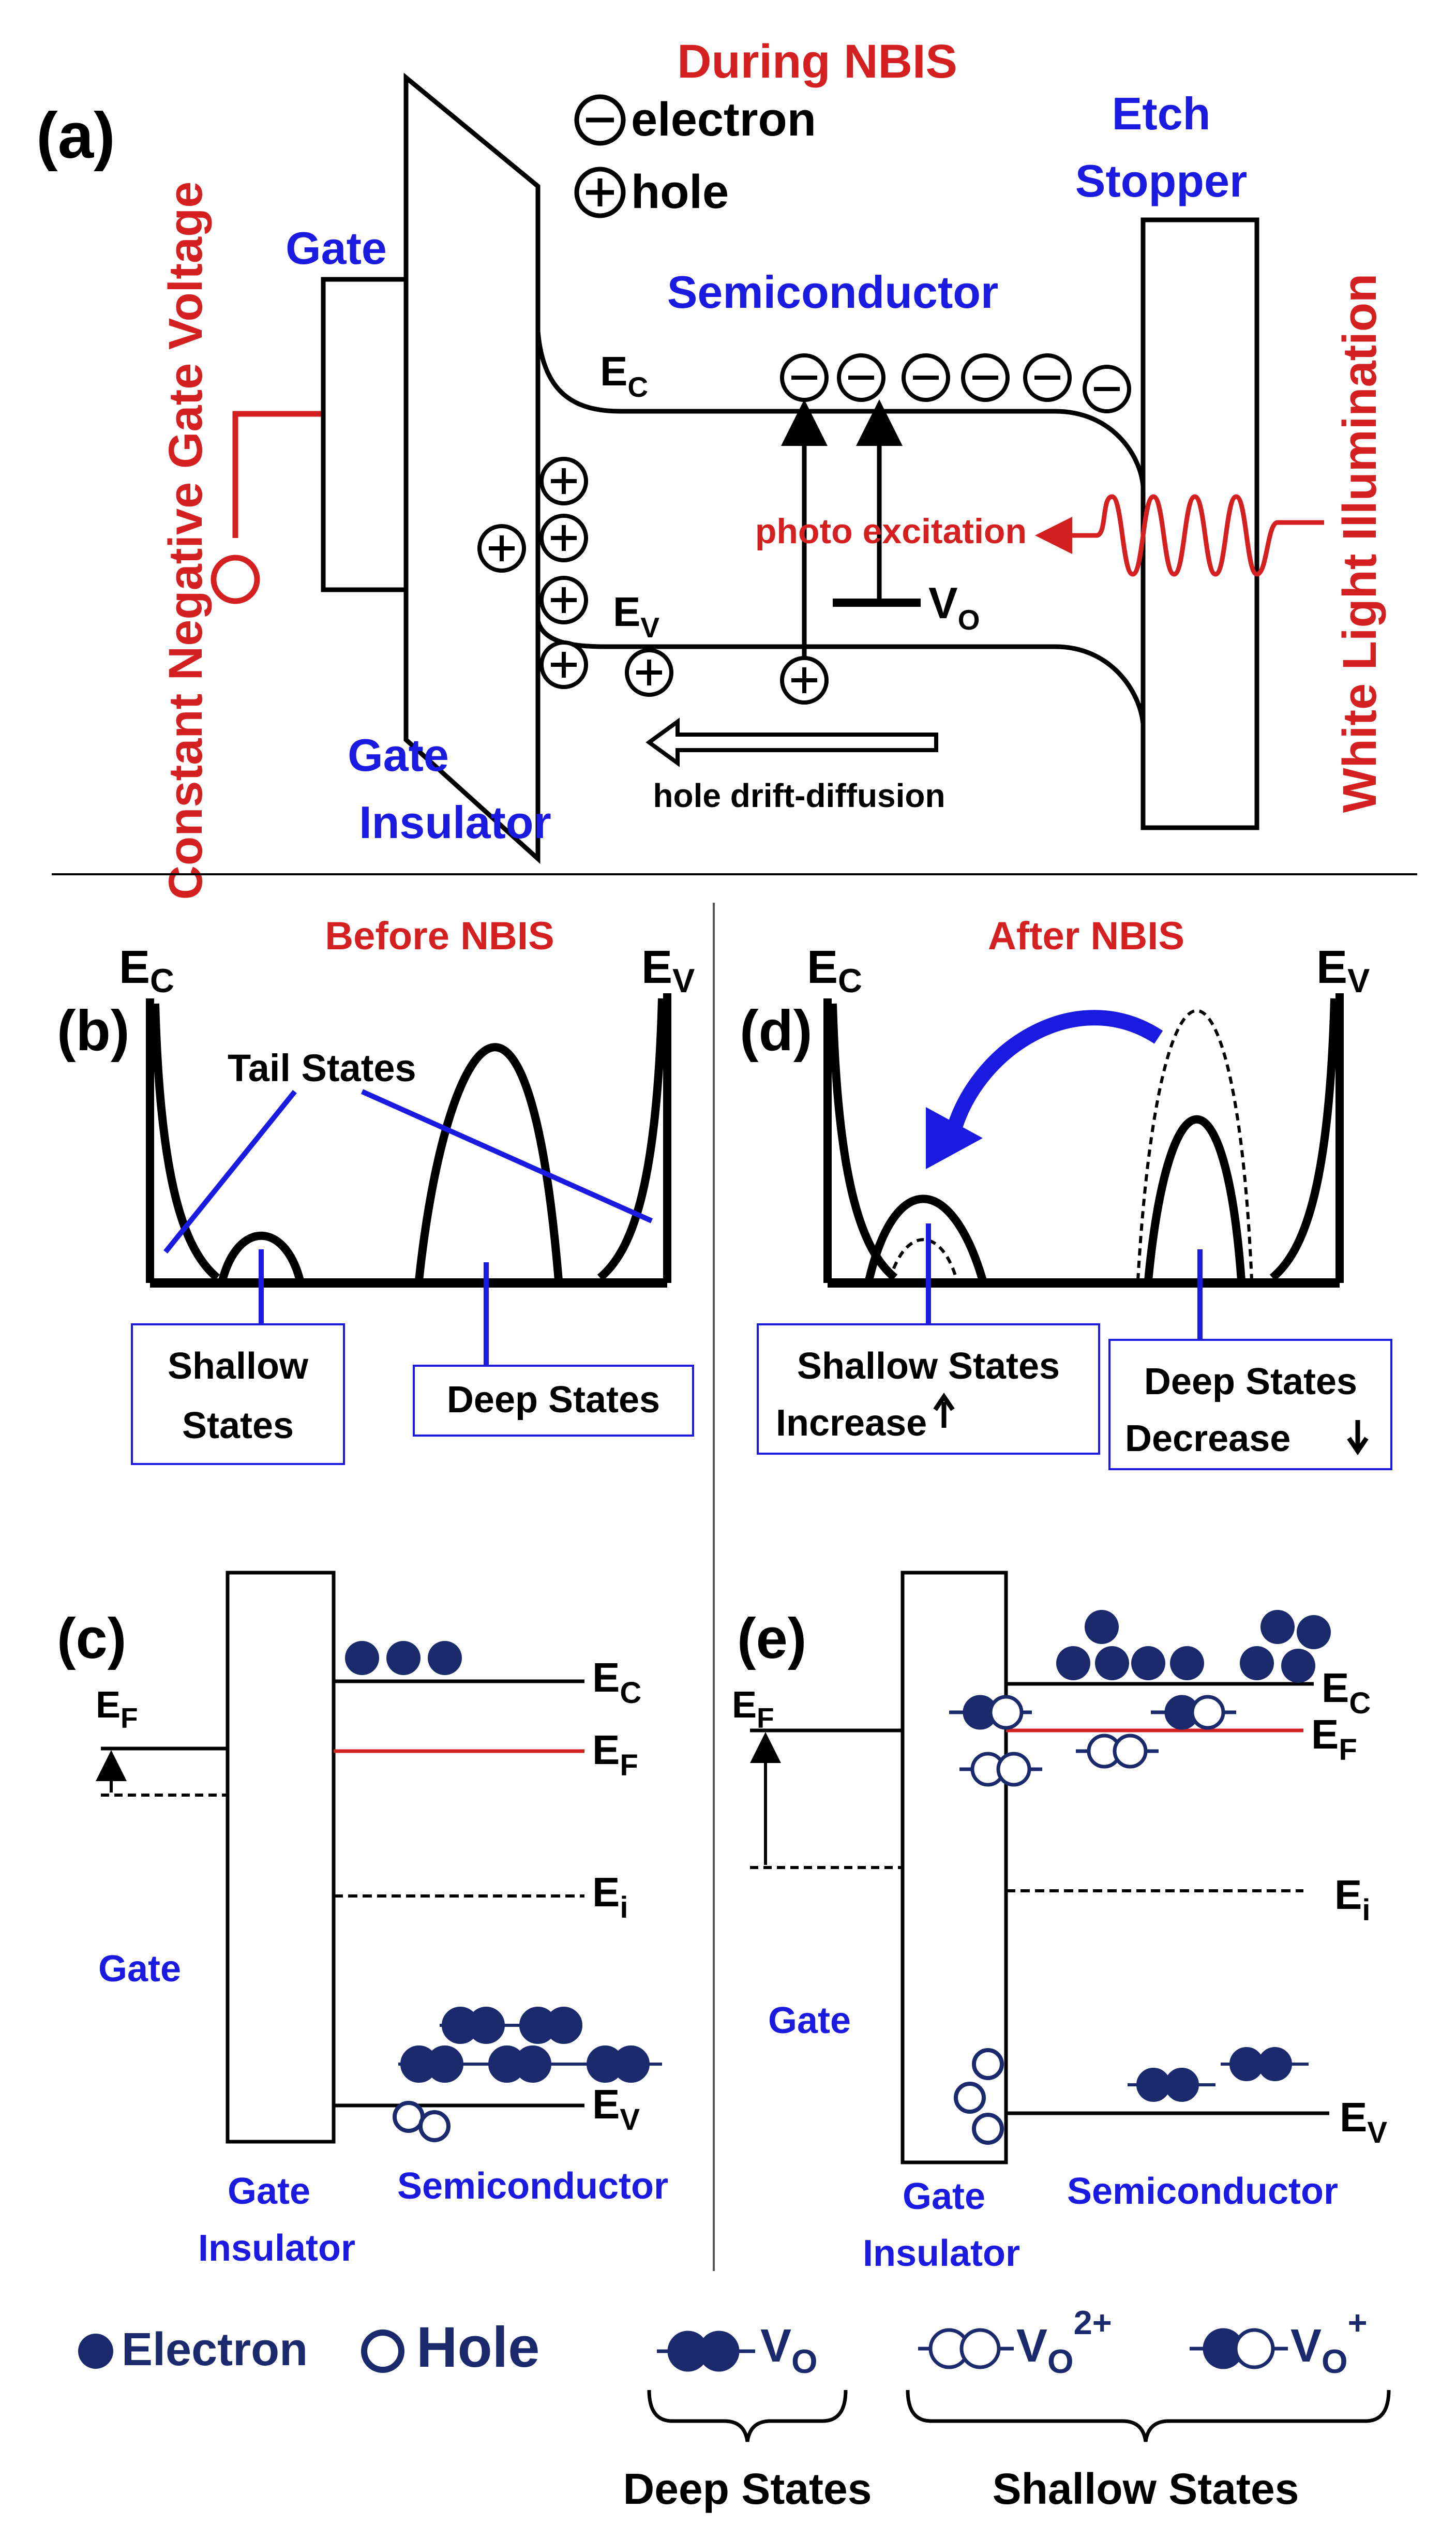  I want to click on panel-b-ev-tail, so click(631, 1139).